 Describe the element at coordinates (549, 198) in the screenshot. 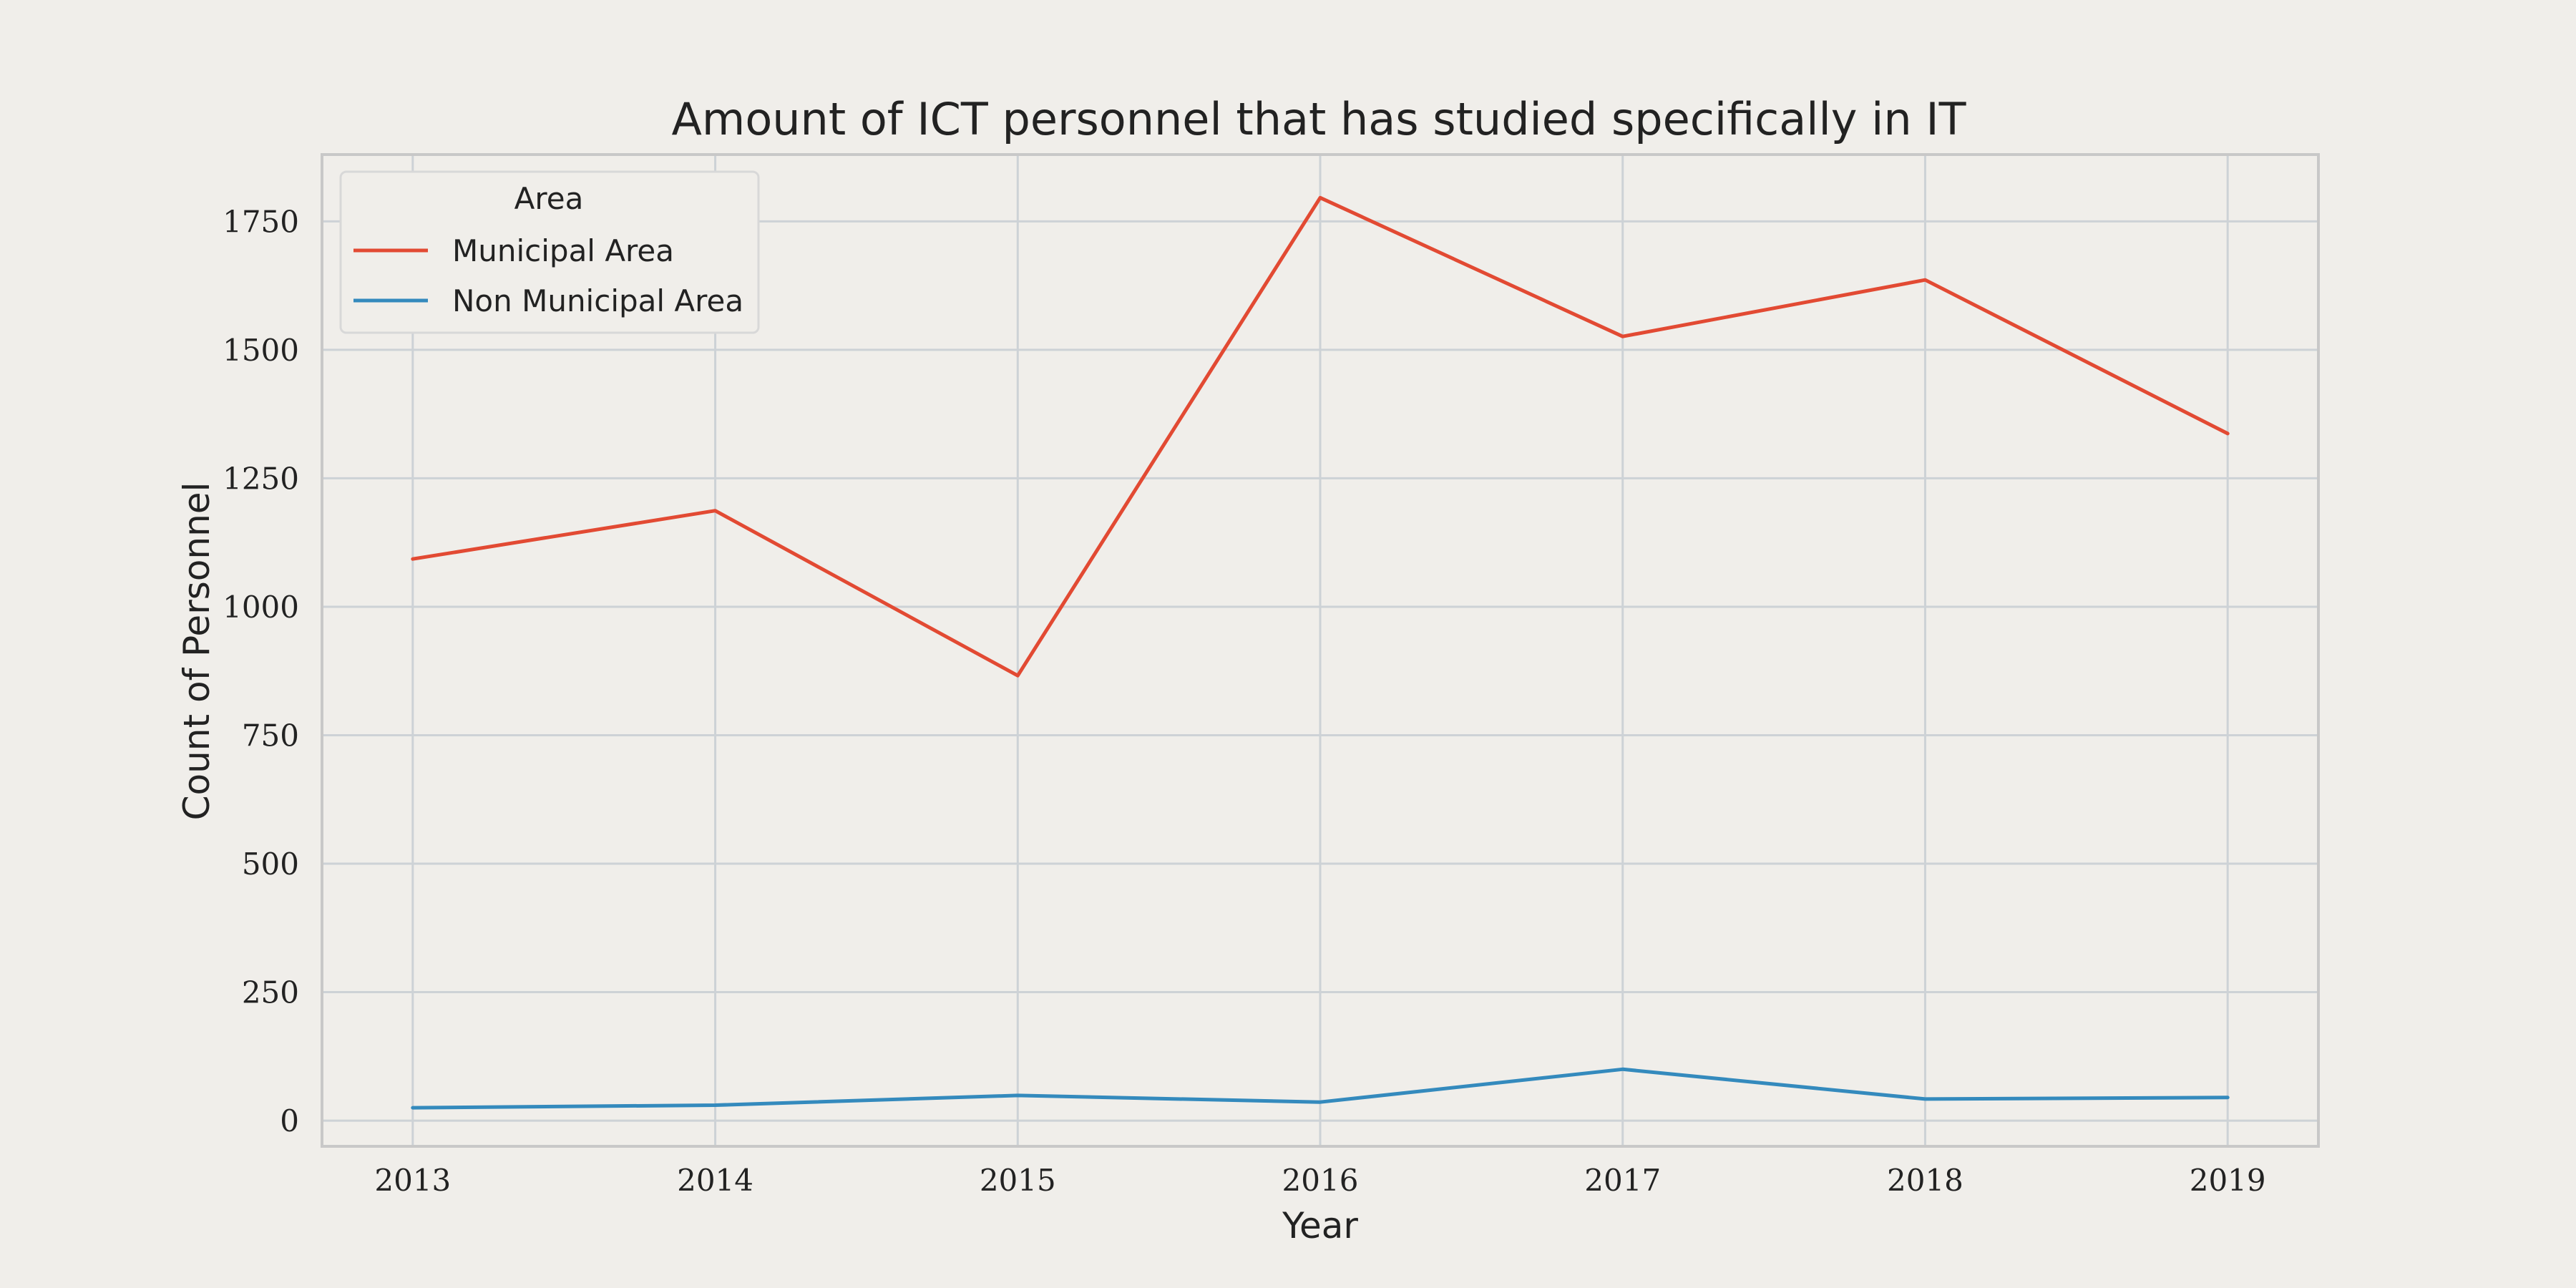

I see `legend-title: Area` at that location.